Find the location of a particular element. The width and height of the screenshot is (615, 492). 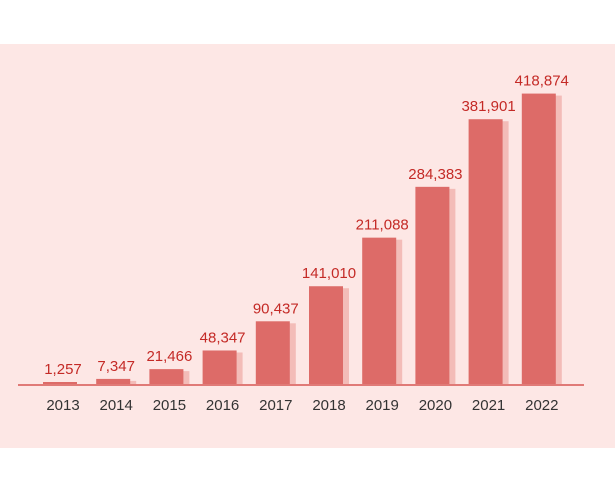

value-label-2017: 90,437 is located at coordinates (276, 308).